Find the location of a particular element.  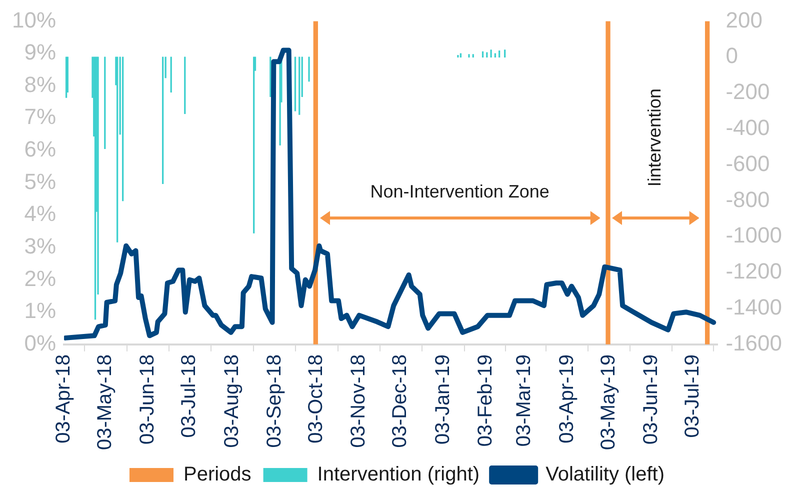

y-tick-label: 3% is located at coordinates (40, 246).